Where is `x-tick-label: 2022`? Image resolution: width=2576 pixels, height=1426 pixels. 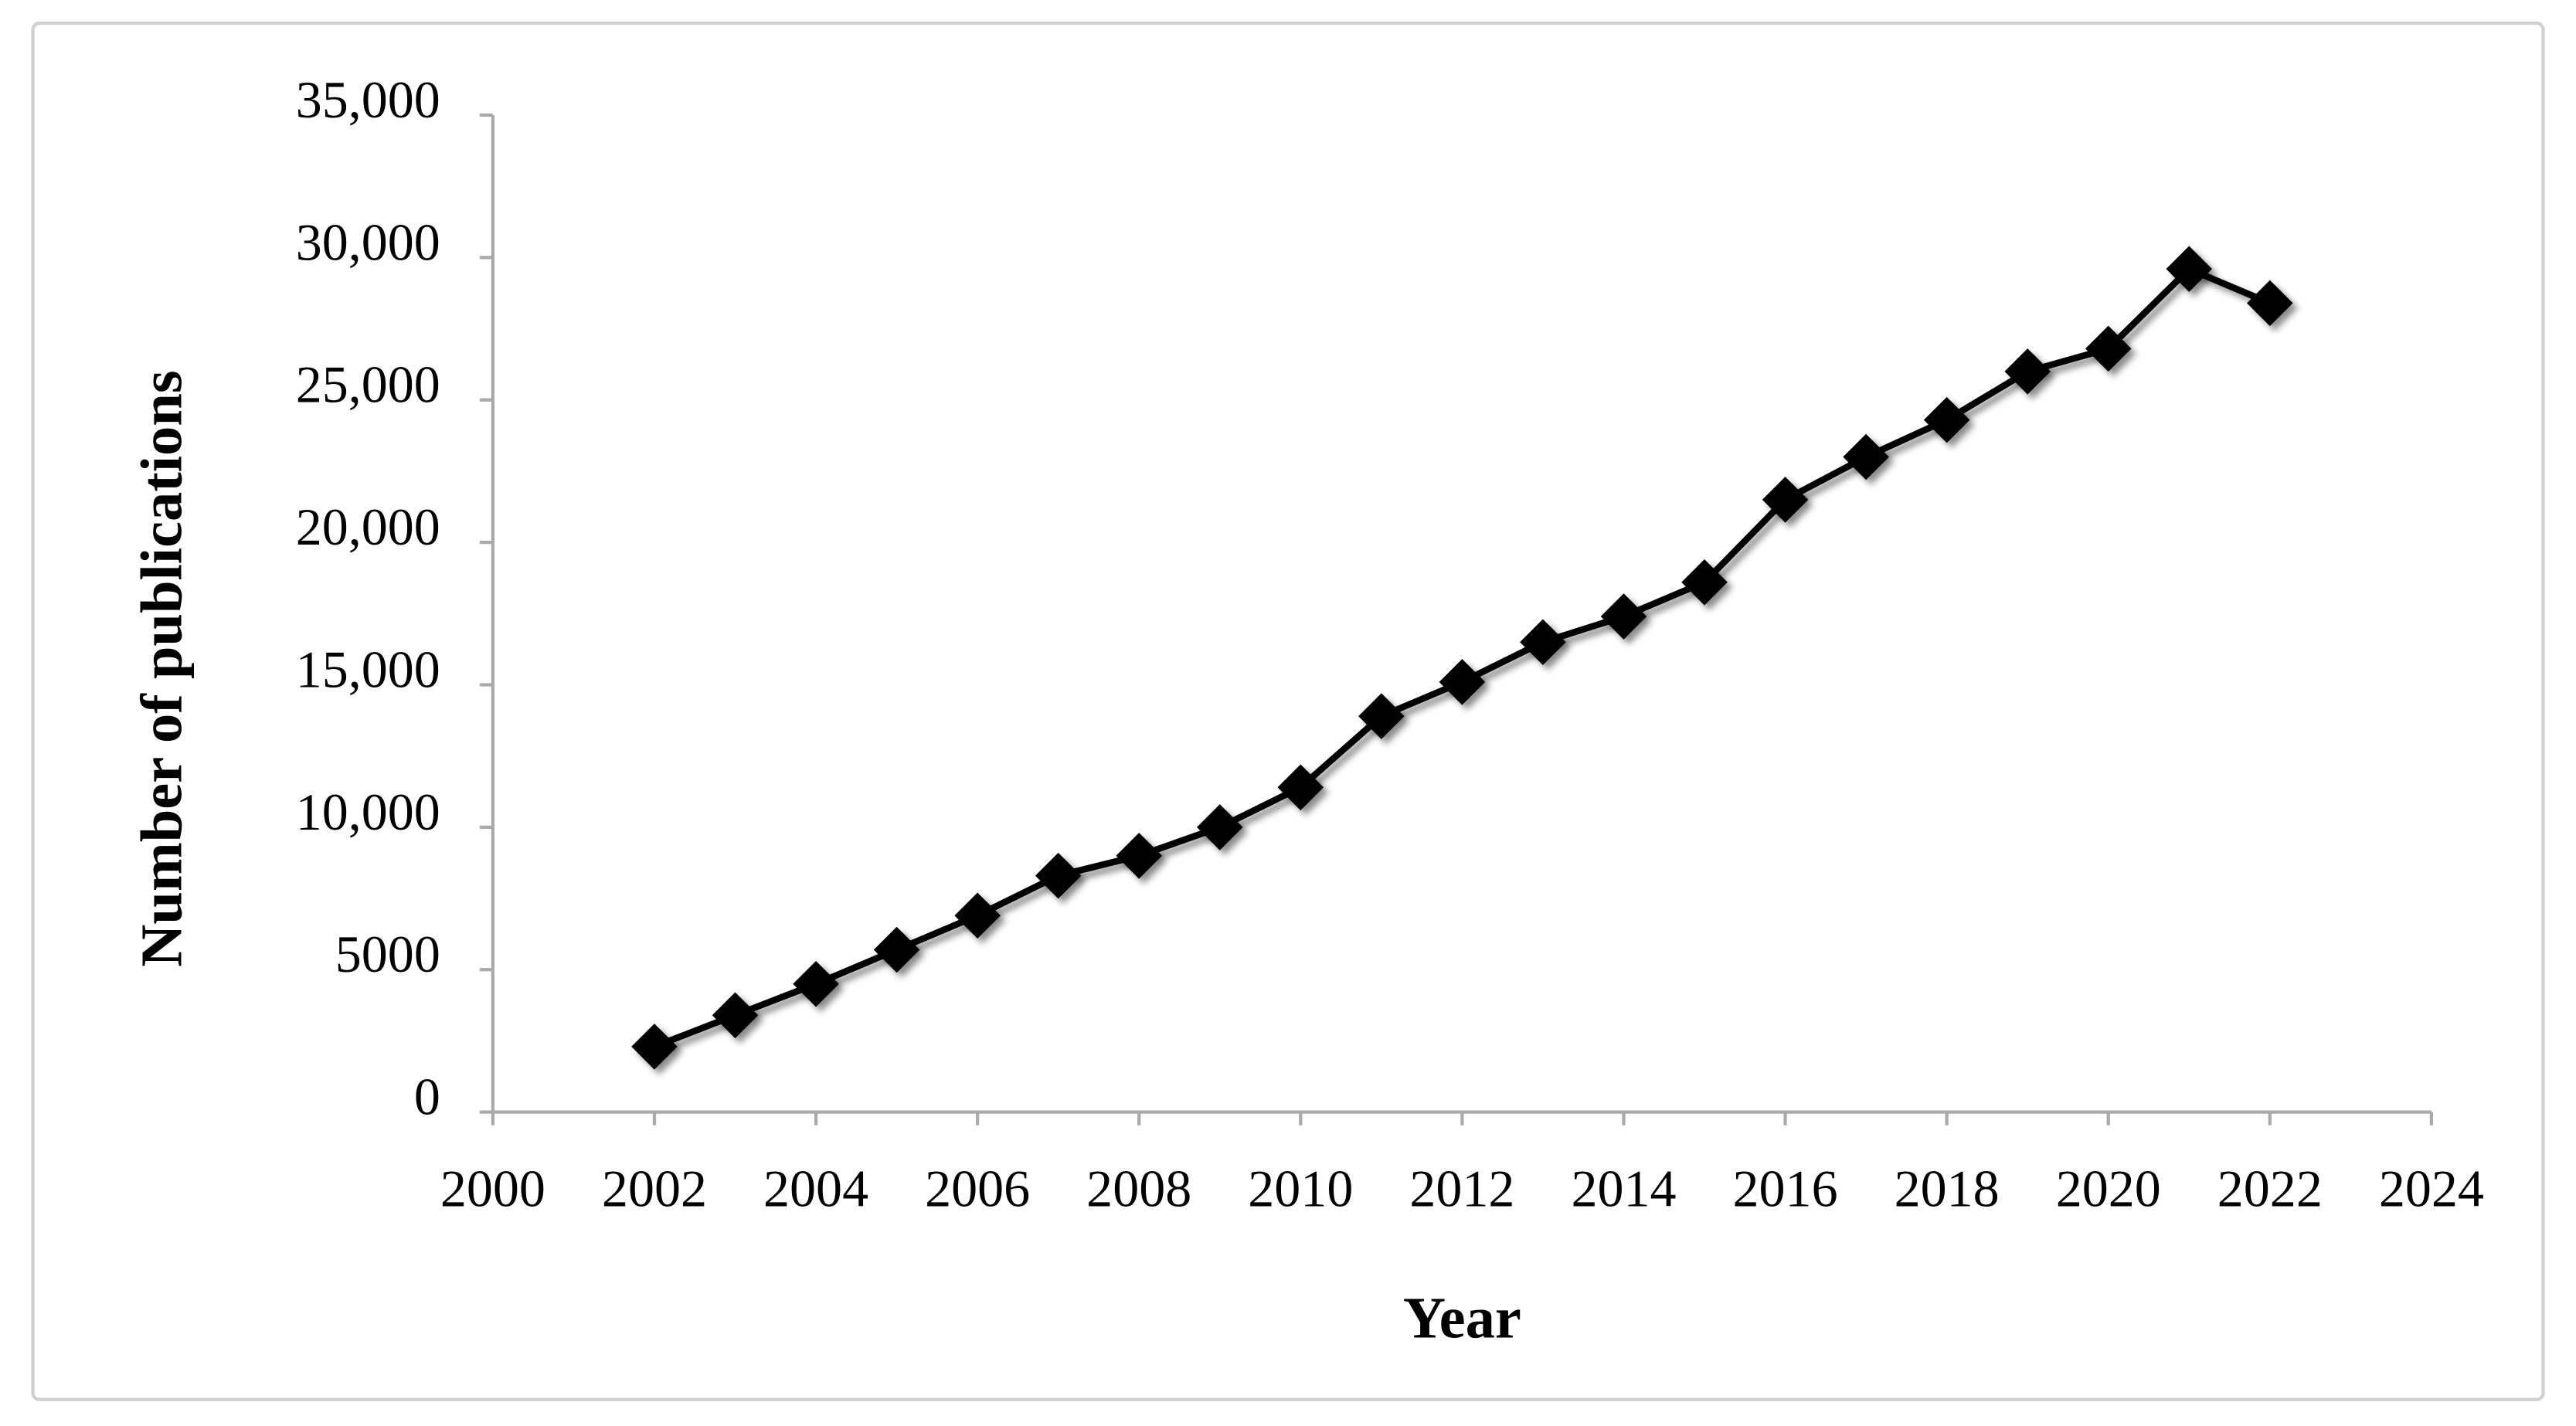 x-tick-label: 2022 is located at coordinates (2270, 1188).